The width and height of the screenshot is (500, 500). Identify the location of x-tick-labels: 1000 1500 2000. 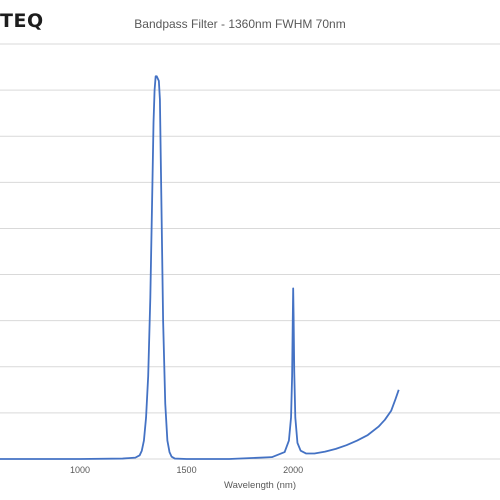
(186, 470).